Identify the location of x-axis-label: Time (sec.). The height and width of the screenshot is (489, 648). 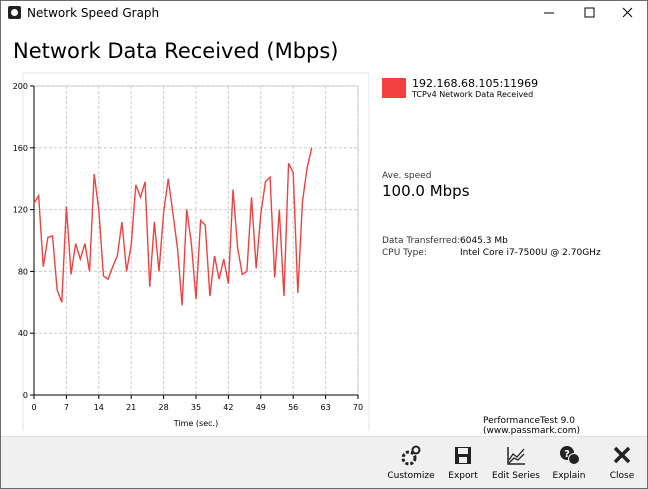
(195, 423).